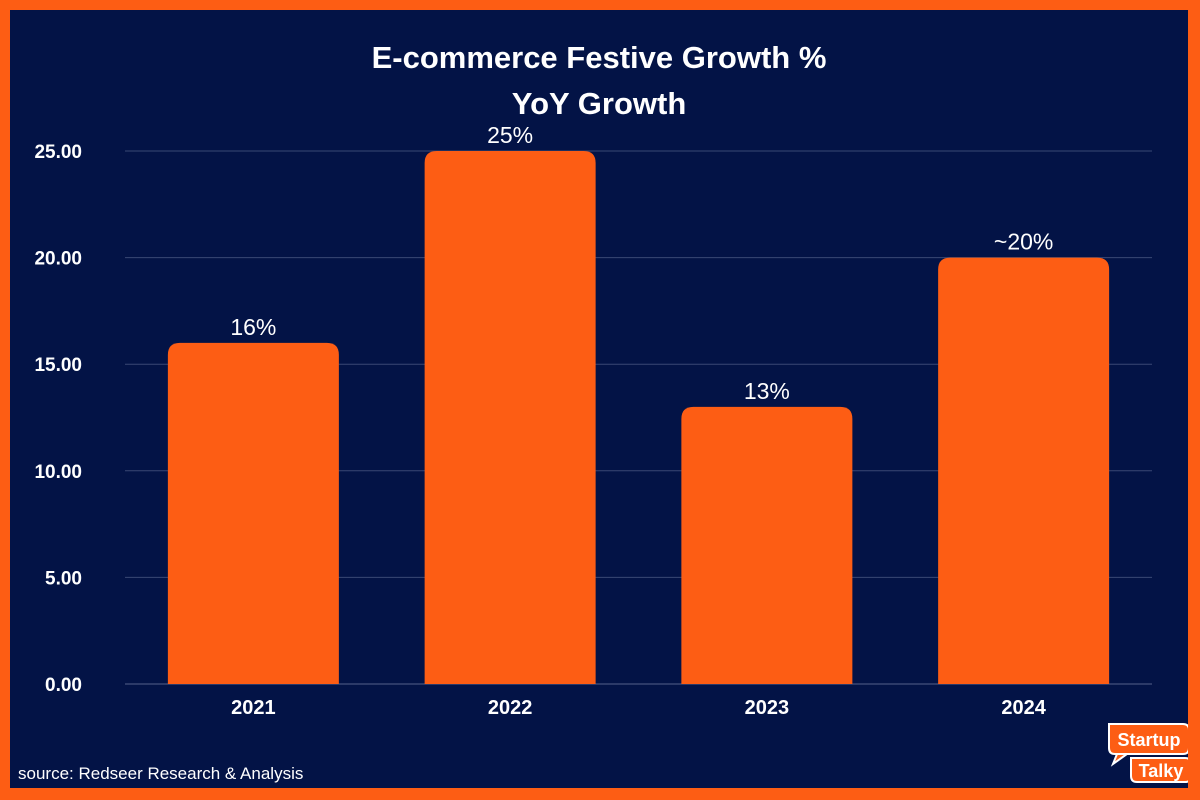  What do you see at coordinates (58, 472) in the screenshot?
I see `y-tick-label: 10.00` at bounding box center [58, 472].